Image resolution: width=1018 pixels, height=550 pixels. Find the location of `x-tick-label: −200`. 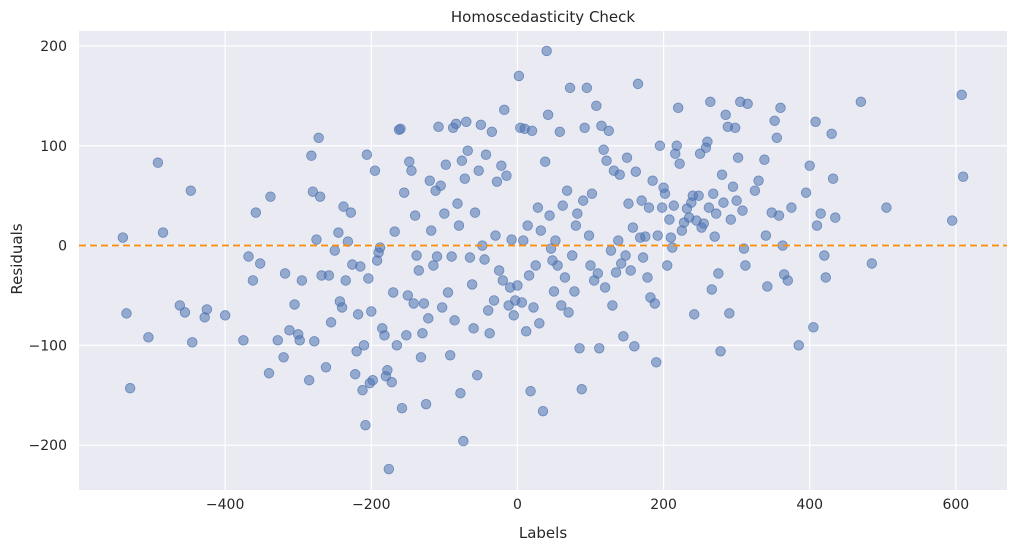

x-tick-label: −200 is located at coordinates (371, 505).